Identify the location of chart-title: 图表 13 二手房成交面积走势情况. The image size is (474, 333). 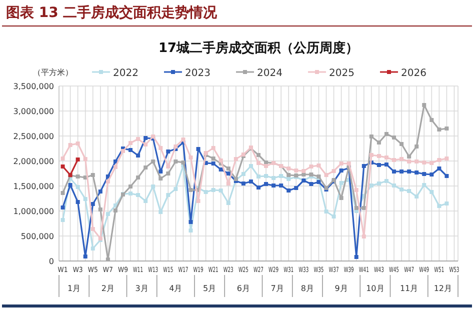
(112, 12).